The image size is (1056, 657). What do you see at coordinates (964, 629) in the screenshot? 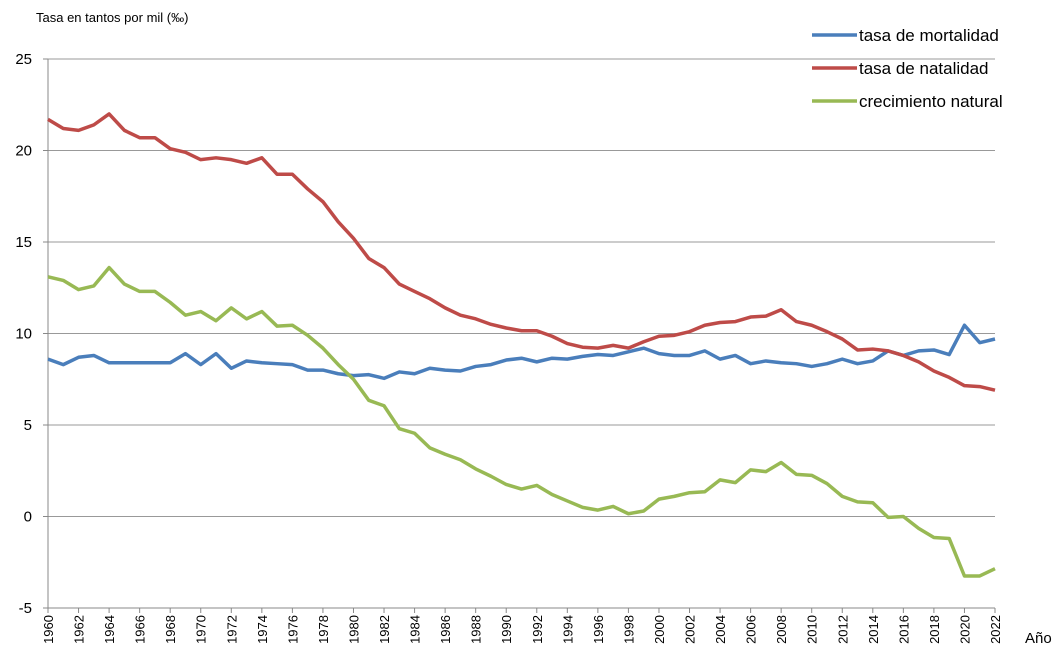
I see `x-tick-label: 2020` at bounding box center [964, 629].